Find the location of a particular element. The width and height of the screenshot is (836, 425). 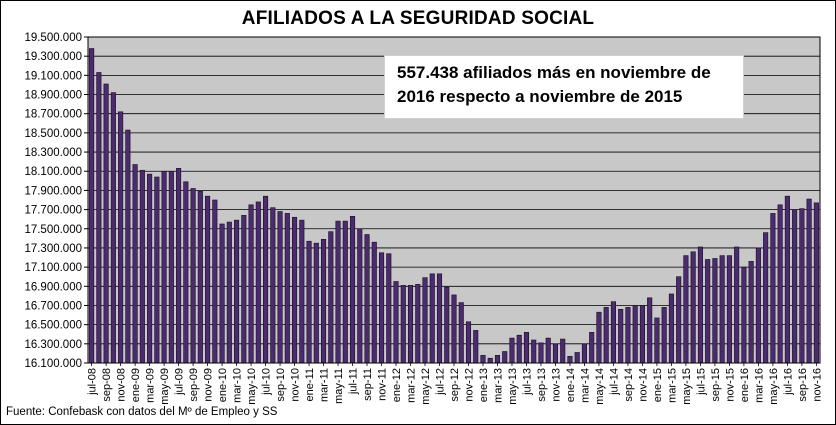

y-tick-label: 16.500.000 is located at coordinates (53, 326).